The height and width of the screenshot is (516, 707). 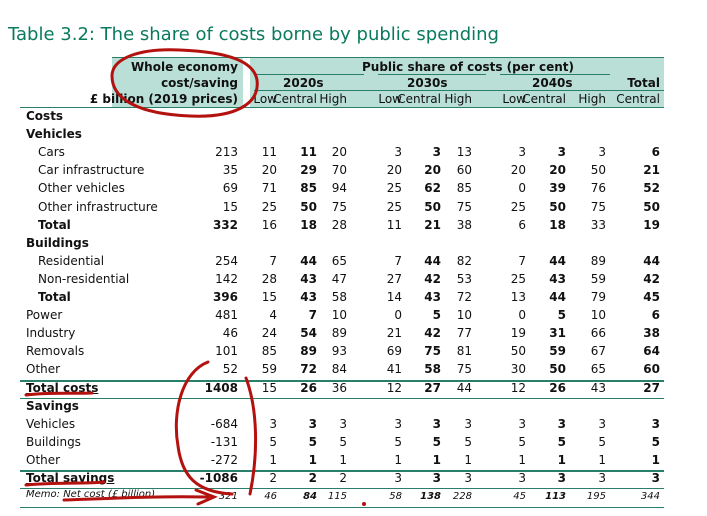 I want to click on table-cell: 76, so click(x=598, y=188).